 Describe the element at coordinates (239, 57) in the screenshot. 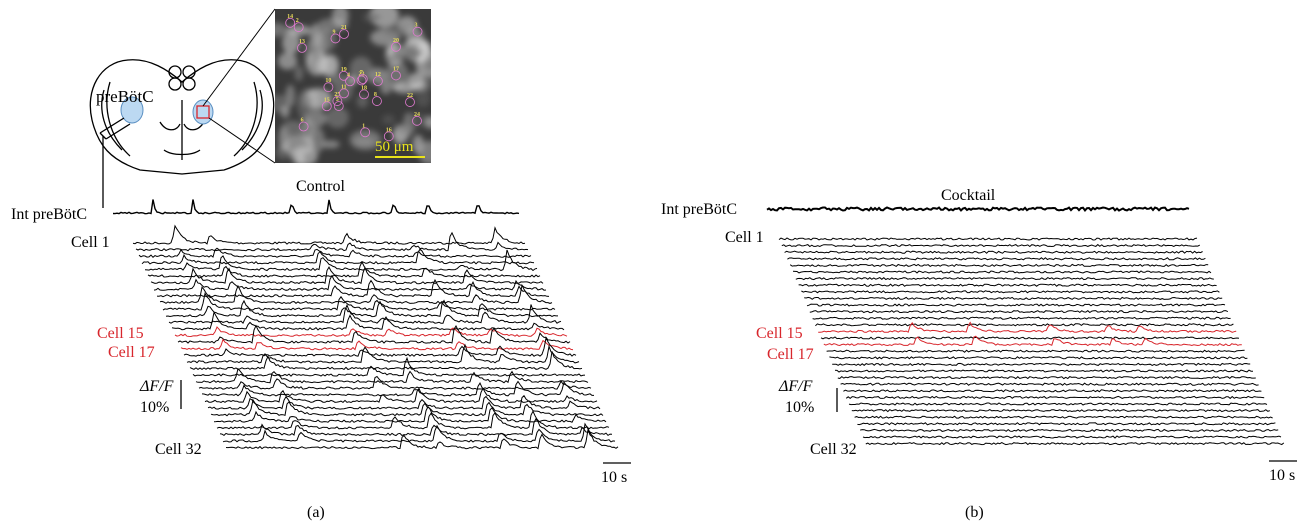

I see `zoom-line-top` at that location.